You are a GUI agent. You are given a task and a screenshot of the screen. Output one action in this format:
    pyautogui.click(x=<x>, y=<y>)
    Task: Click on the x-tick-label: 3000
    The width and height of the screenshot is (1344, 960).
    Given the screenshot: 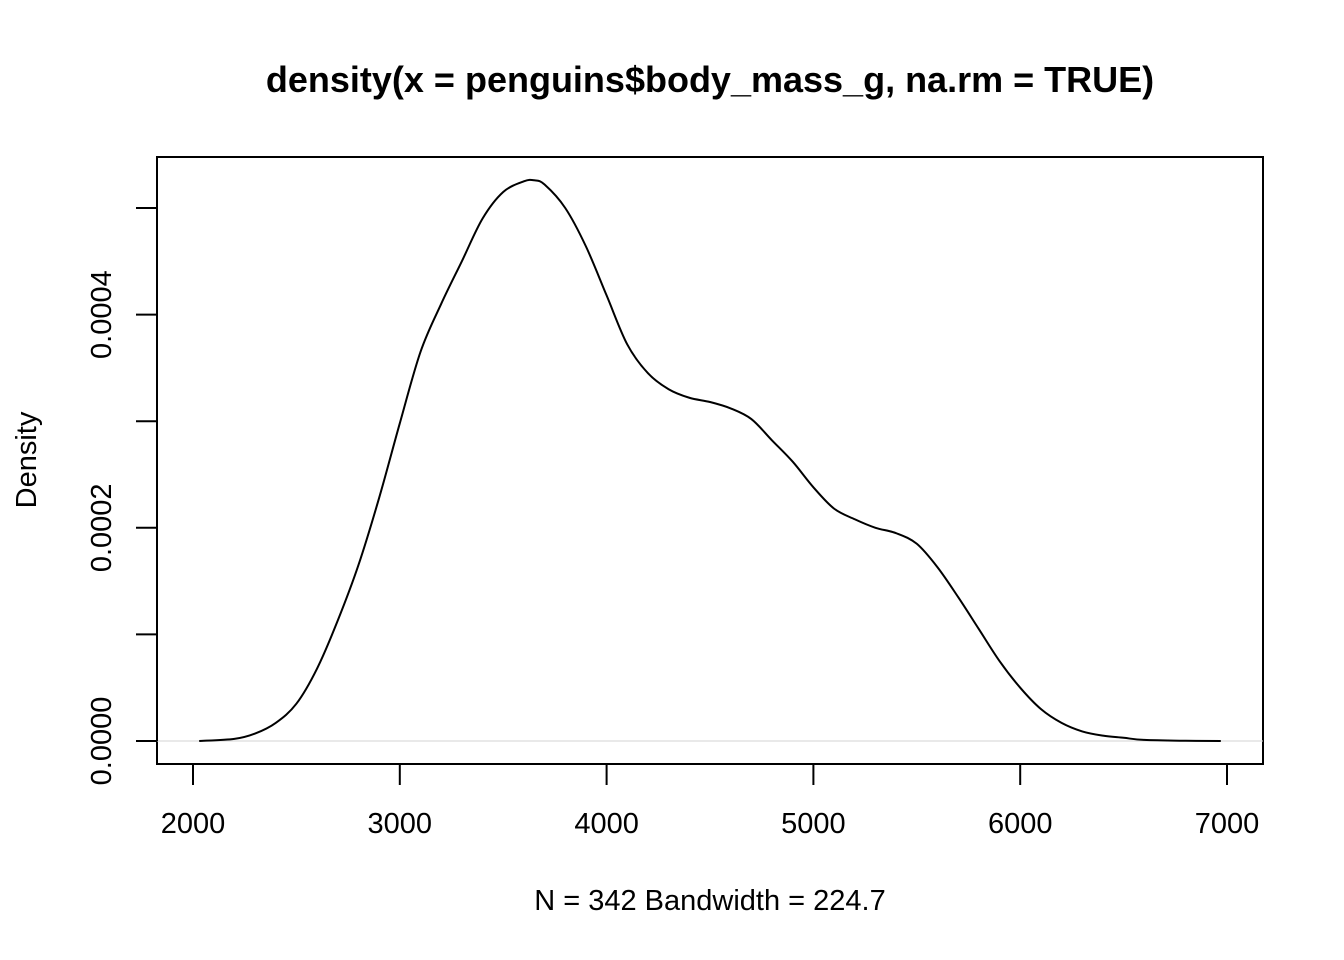 What is the action you would take?
    pyautogui.click(x=400, y=824)
    